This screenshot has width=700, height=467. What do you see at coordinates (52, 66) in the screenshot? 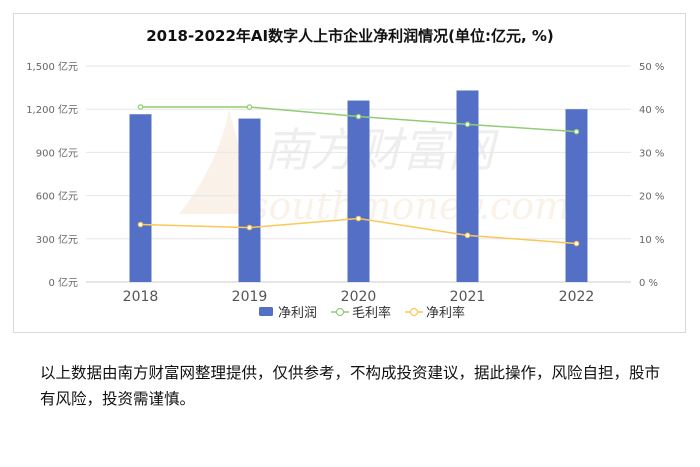
I see `left-tick-label: 1,500 亿元` at bounding box center [52, 66].